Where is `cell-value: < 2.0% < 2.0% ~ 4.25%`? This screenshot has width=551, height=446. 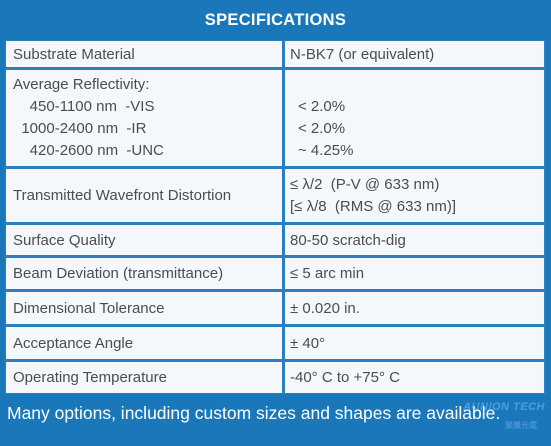 cell-value: < 2.0% < 2.0% ~ 4.25% is located at coordinates (414, 118).